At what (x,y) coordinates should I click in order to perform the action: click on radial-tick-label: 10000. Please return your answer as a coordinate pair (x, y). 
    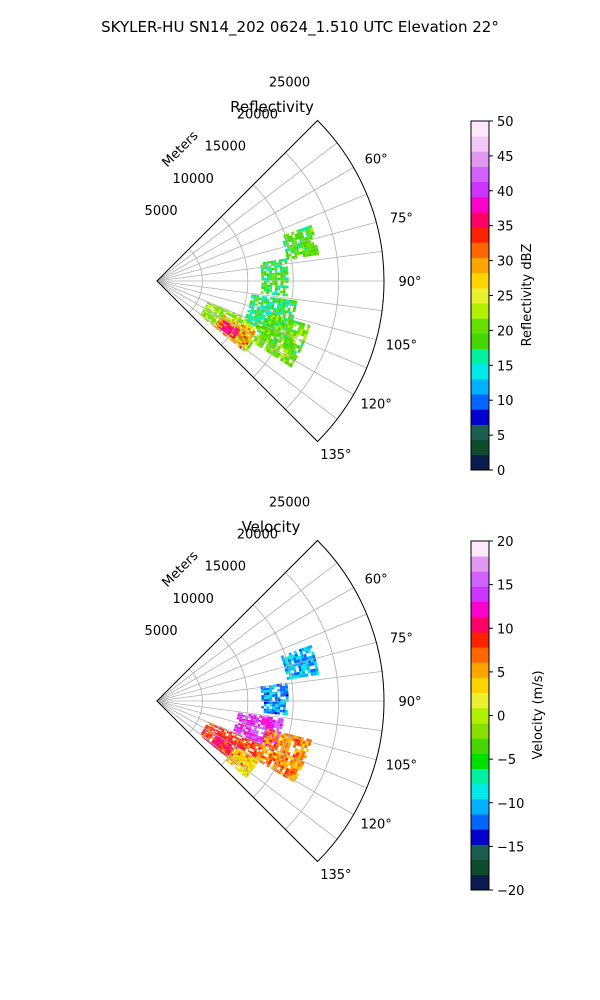
    Looking at the image, I should click on (193, 179).